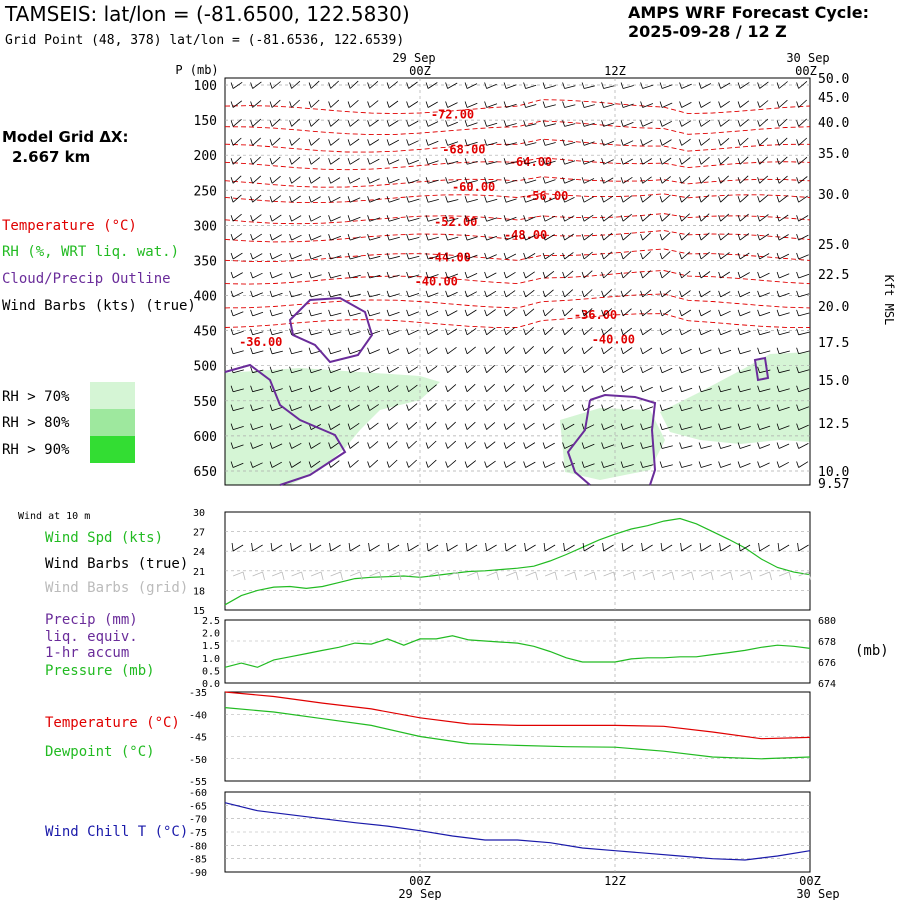 This screenshot has width=900, height=900. What do you see at coordinates (420, 881) in the screenshot?
I see `bottom-time-00z: 00Z` at bounding box center [420, 881].